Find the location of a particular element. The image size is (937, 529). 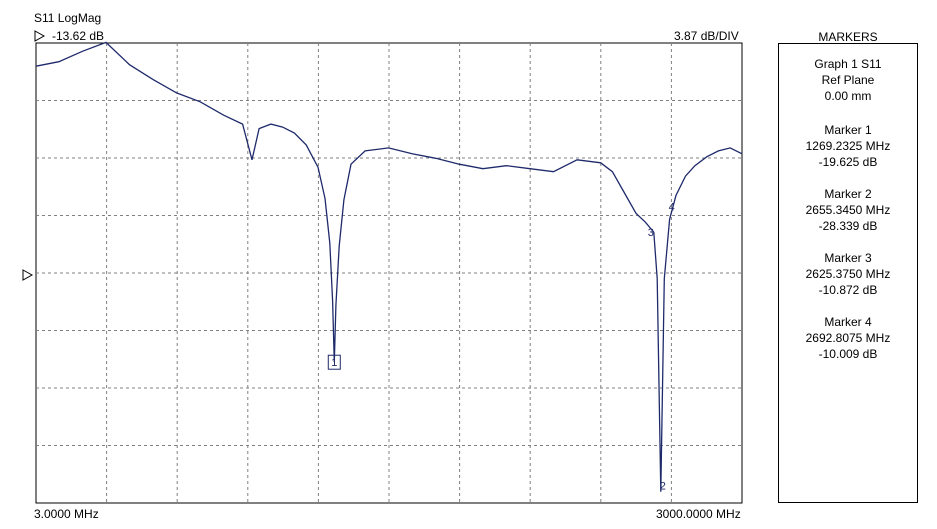

scale-per-div: 3.87 dB/DIV is located at coordinates (706, 36).